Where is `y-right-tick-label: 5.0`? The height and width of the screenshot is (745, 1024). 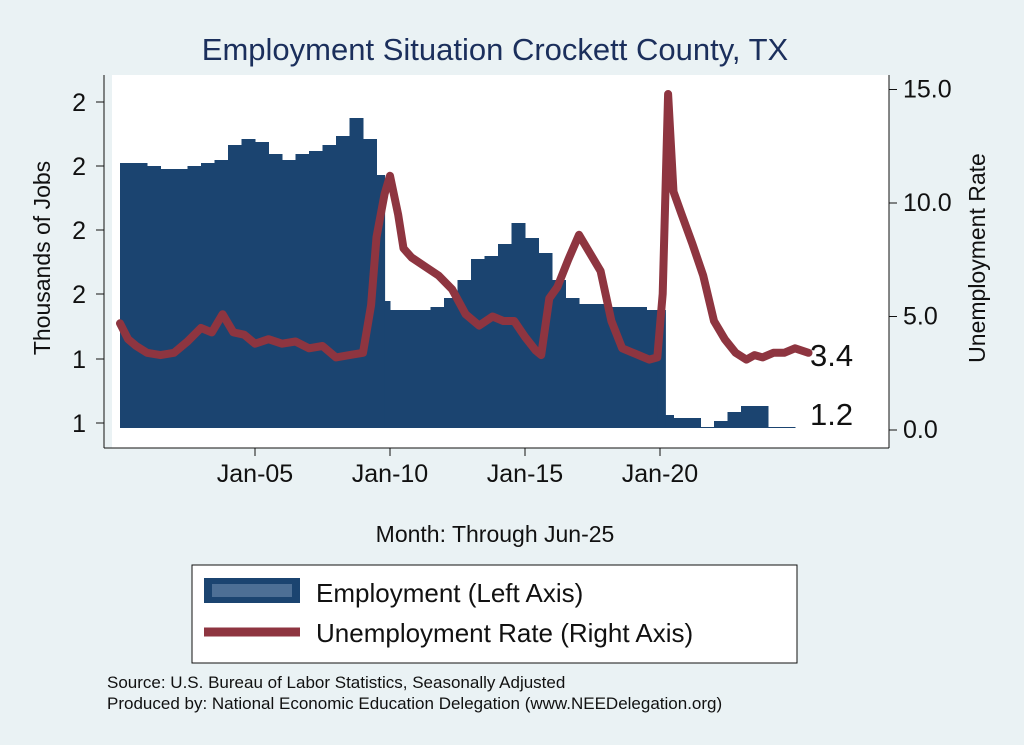 y-right-tick-label: 5.0 is located at coordinates (920, 317).